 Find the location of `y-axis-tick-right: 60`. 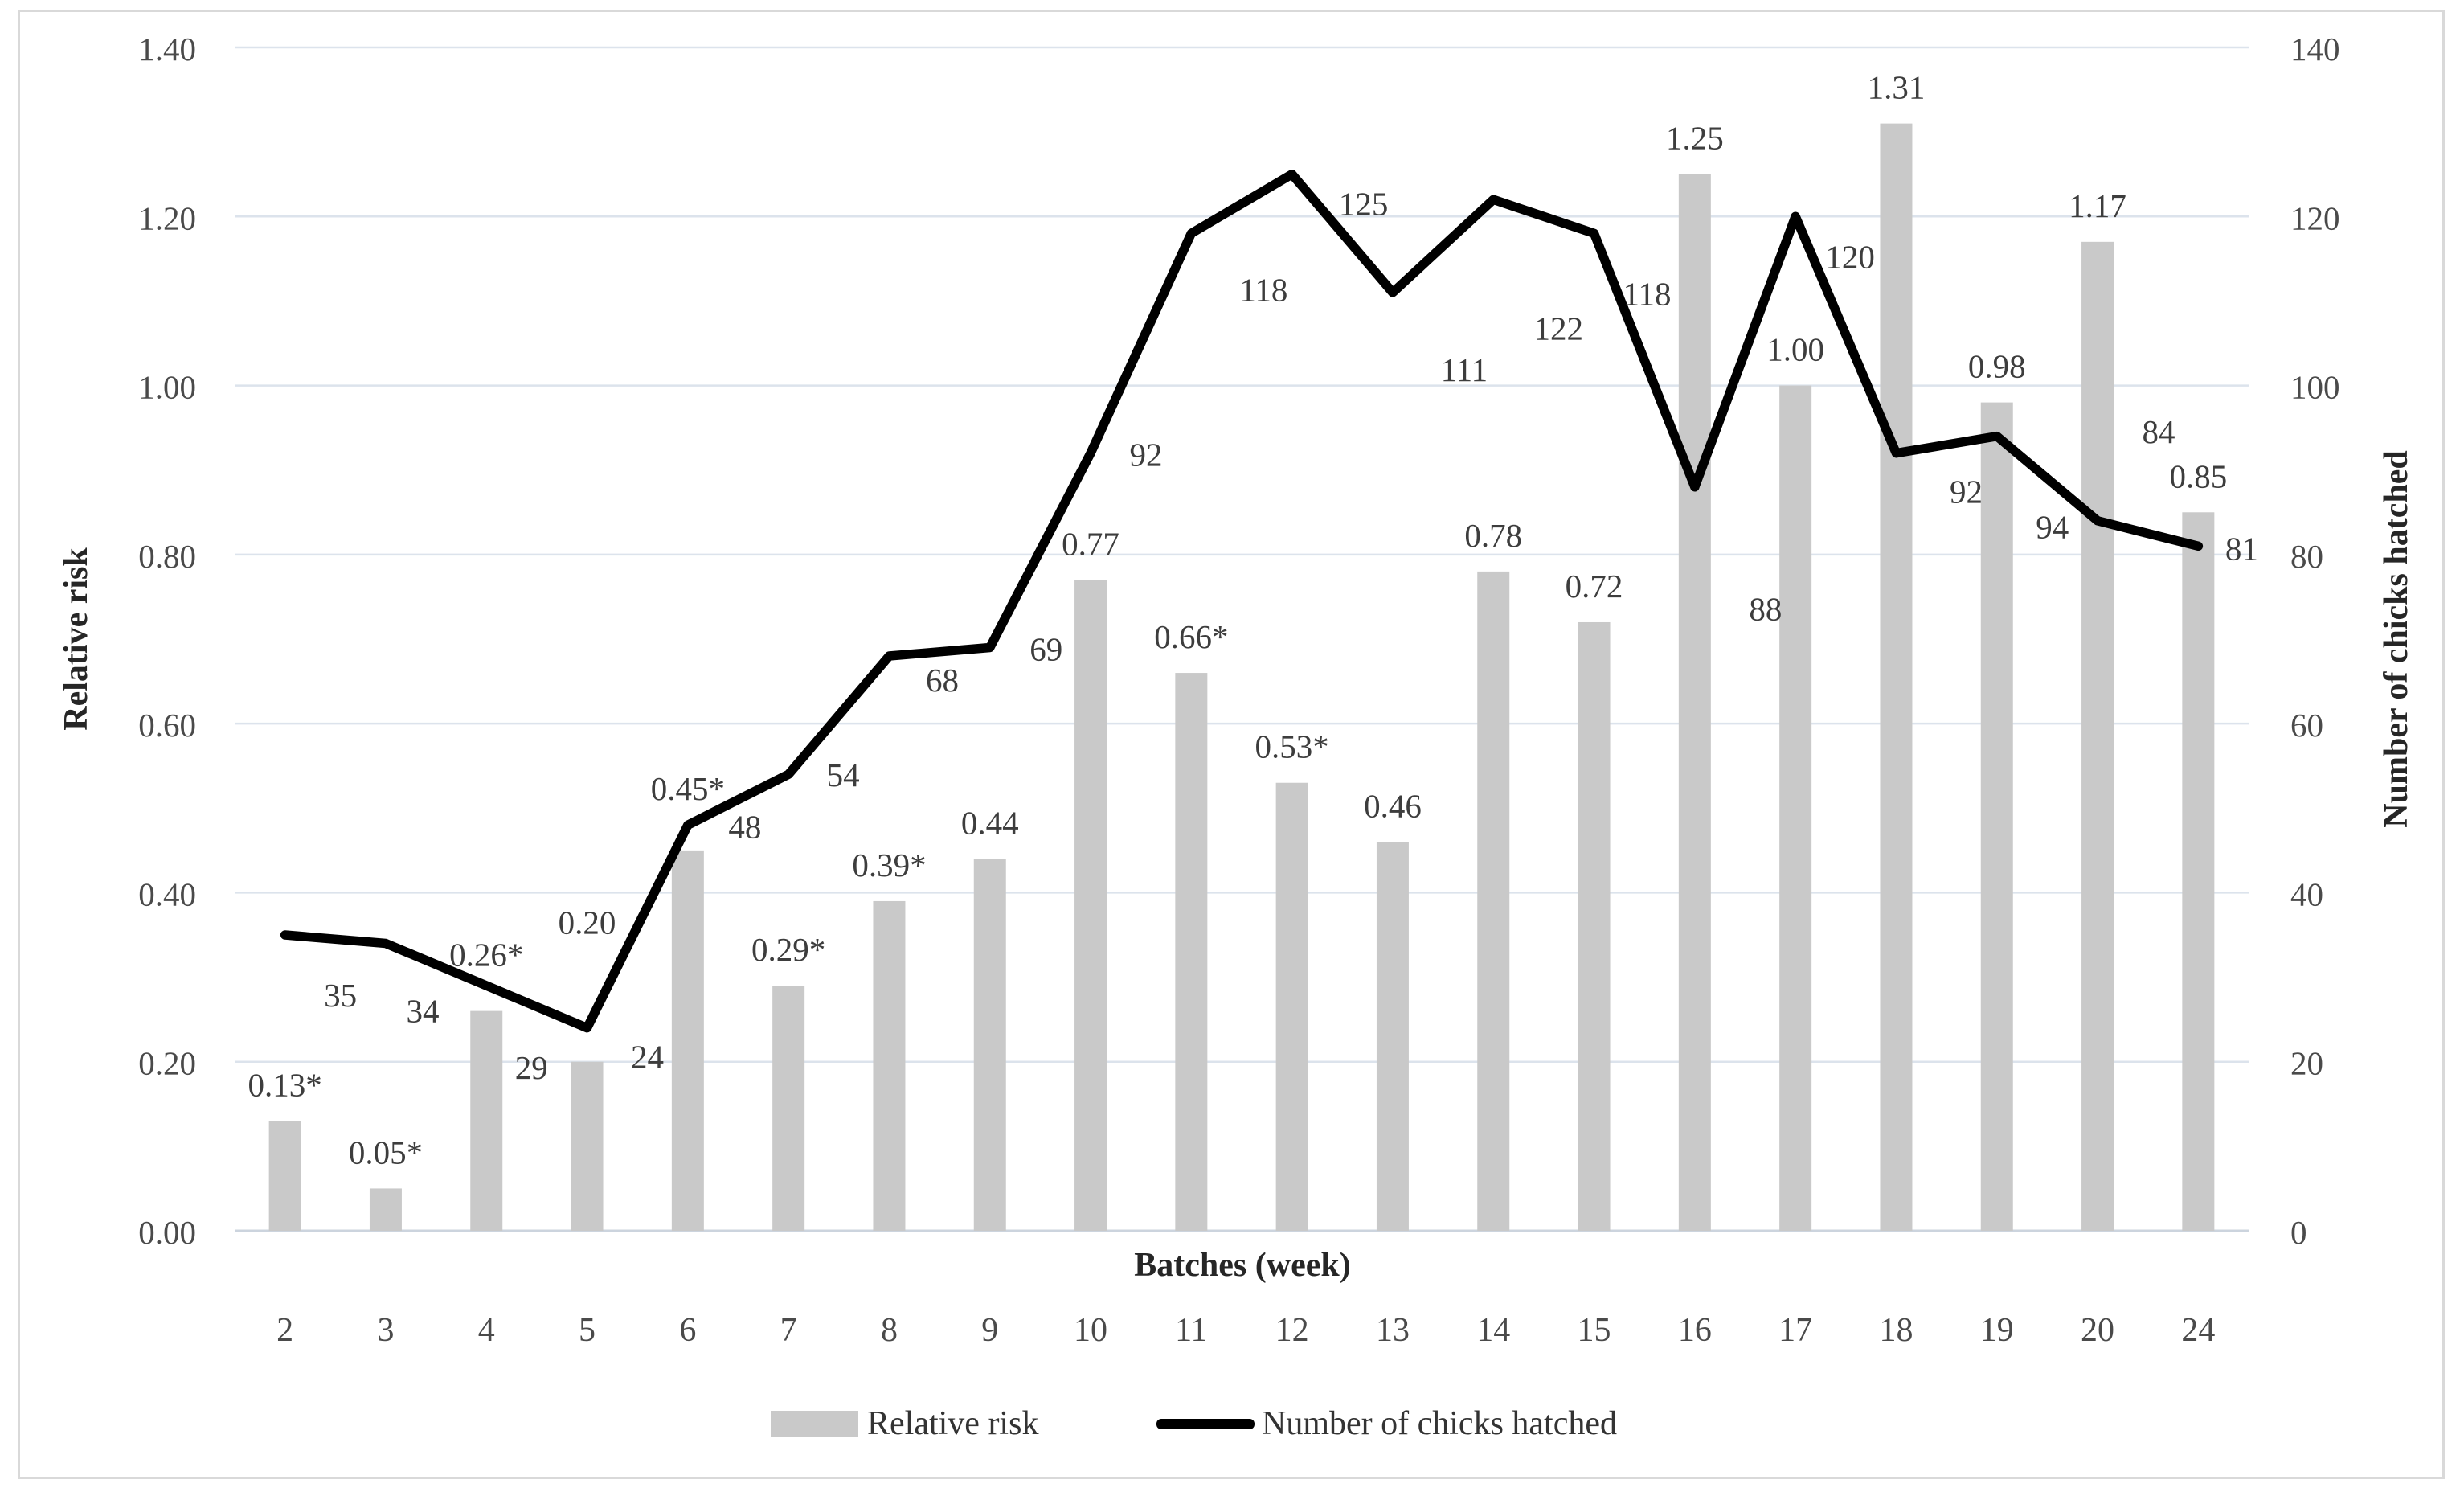

y-axis-tick-right: 60 is located at coordinates (2306, 725).